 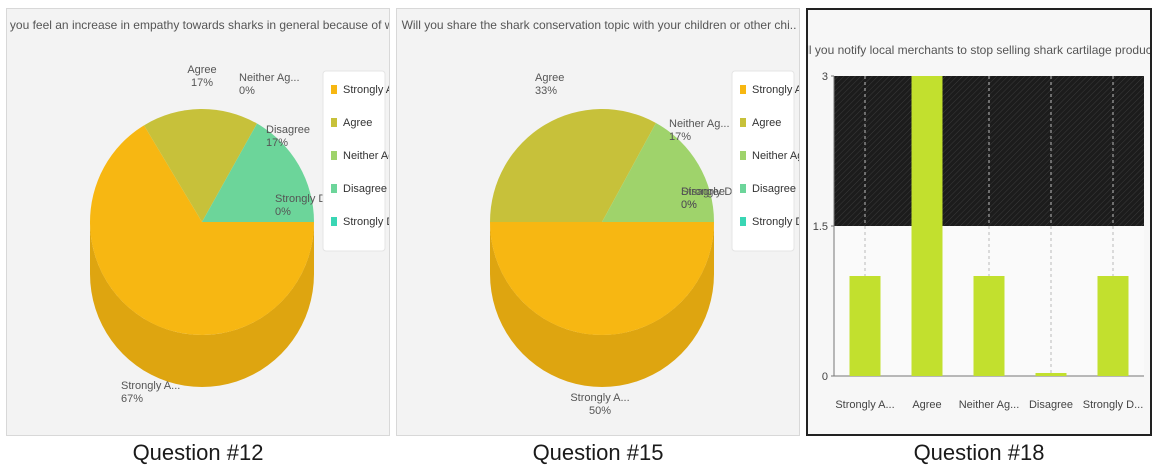 I want to click on bar-strongly-d, so click(x=1113, y=326).